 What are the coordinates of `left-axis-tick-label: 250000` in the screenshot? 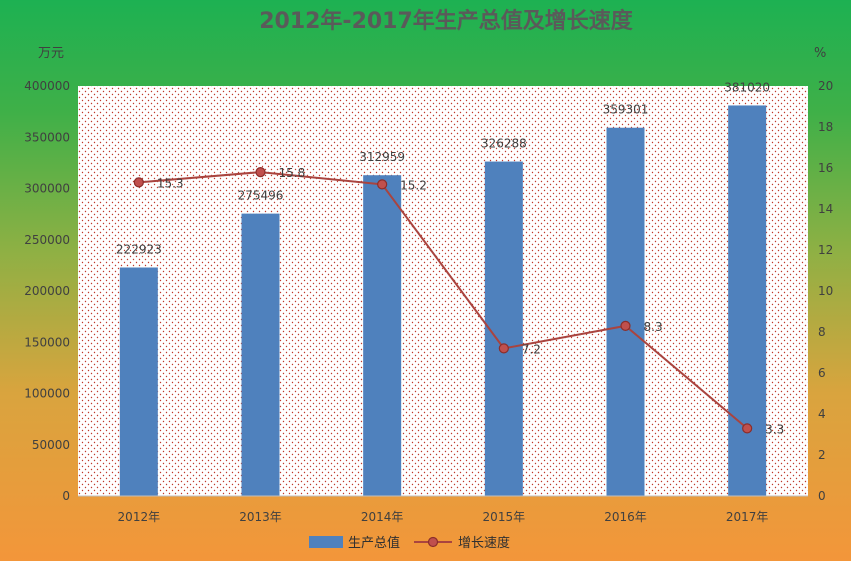 It's located at (47, 240).